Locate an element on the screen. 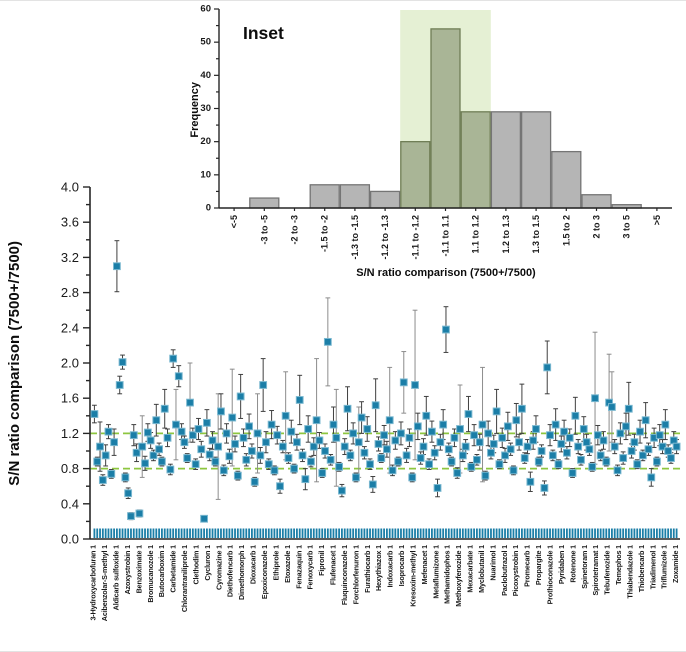  main-y-tick-label: 1.2 is located at coordinates (70, 433).